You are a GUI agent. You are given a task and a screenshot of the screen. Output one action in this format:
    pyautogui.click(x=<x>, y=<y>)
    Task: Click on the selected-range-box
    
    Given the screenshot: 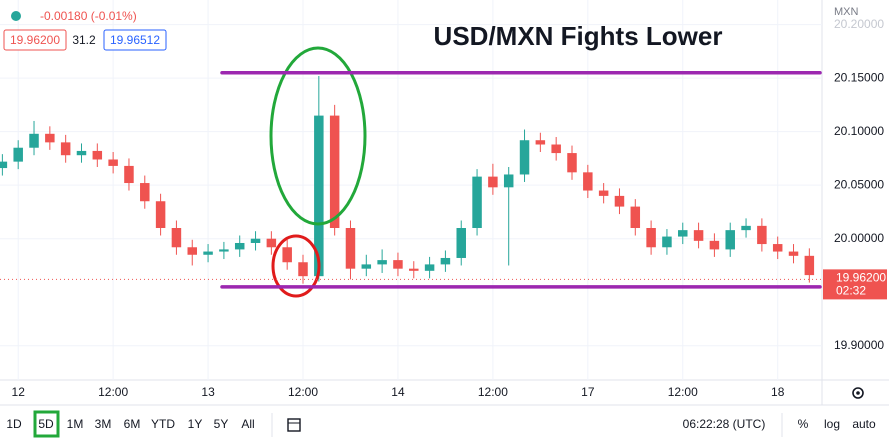 What is the action you would take?
    pyautogui.click(x=46, y=424)
    